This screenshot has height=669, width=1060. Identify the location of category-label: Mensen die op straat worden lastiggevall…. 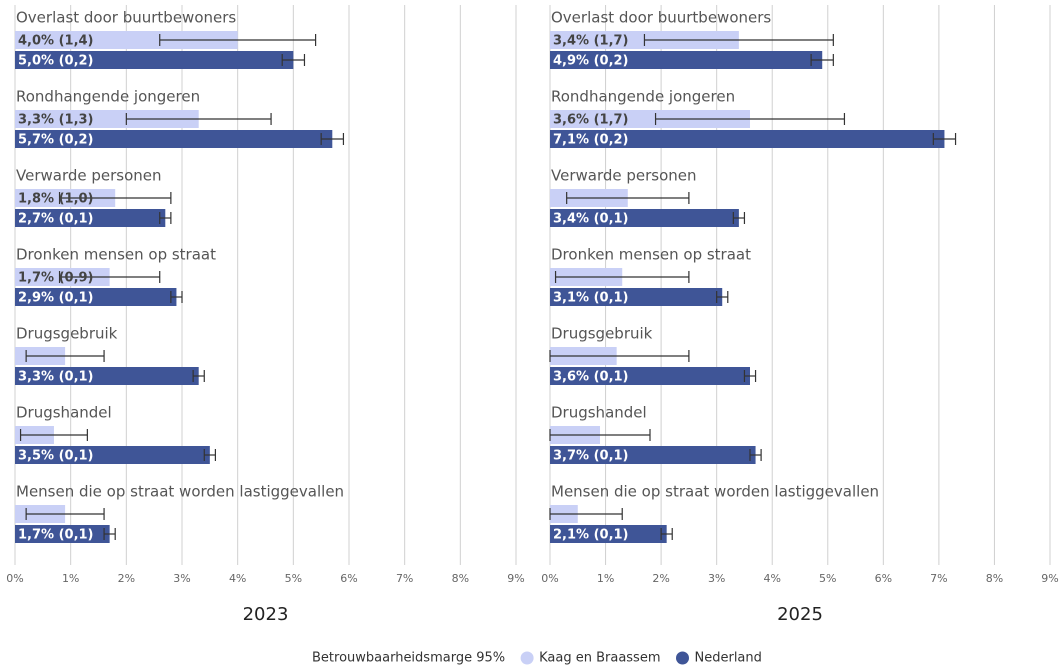
(715, 492).